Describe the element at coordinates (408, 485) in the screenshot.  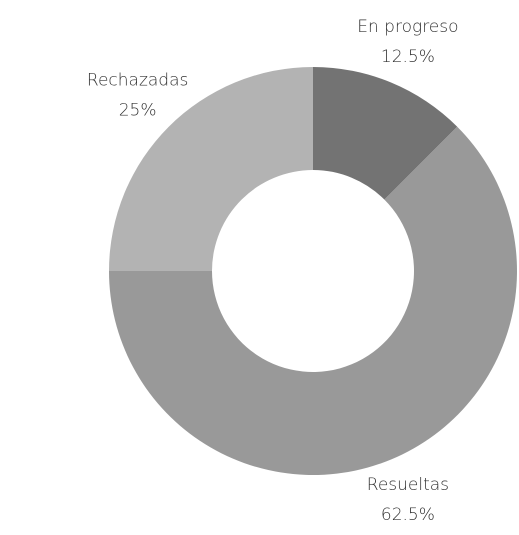
I see `slice-label: Resueltas` at that location.